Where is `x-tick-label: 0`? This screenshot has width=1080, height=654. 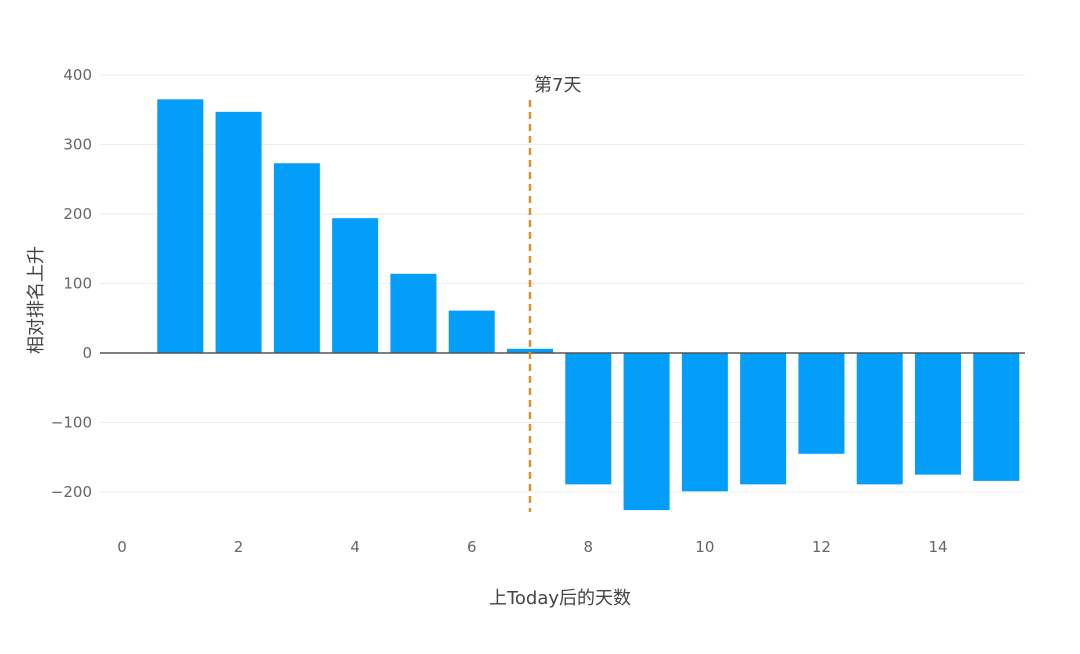
x-tick-label: 0 is located at coordinates (122, 547).